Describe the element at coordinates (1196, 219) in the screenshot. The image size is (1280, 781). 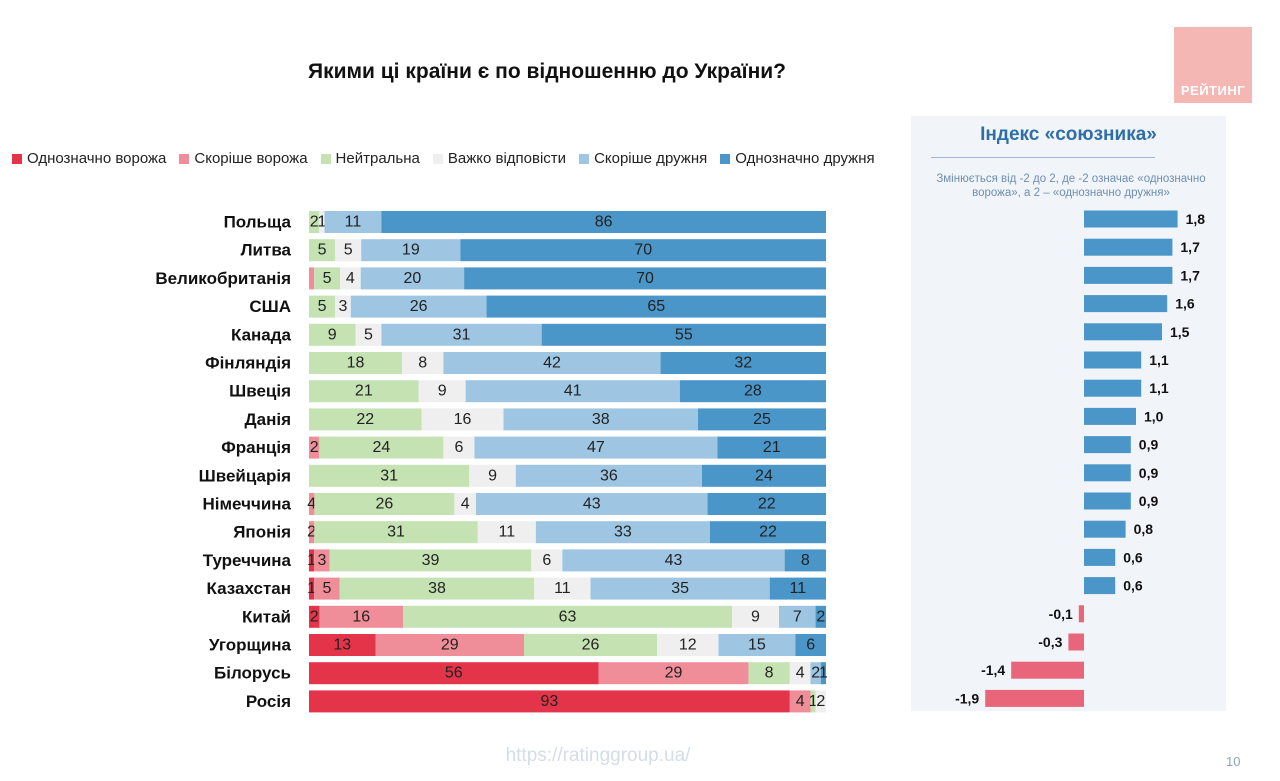
I see `index-value-label: 1,8` at that location.